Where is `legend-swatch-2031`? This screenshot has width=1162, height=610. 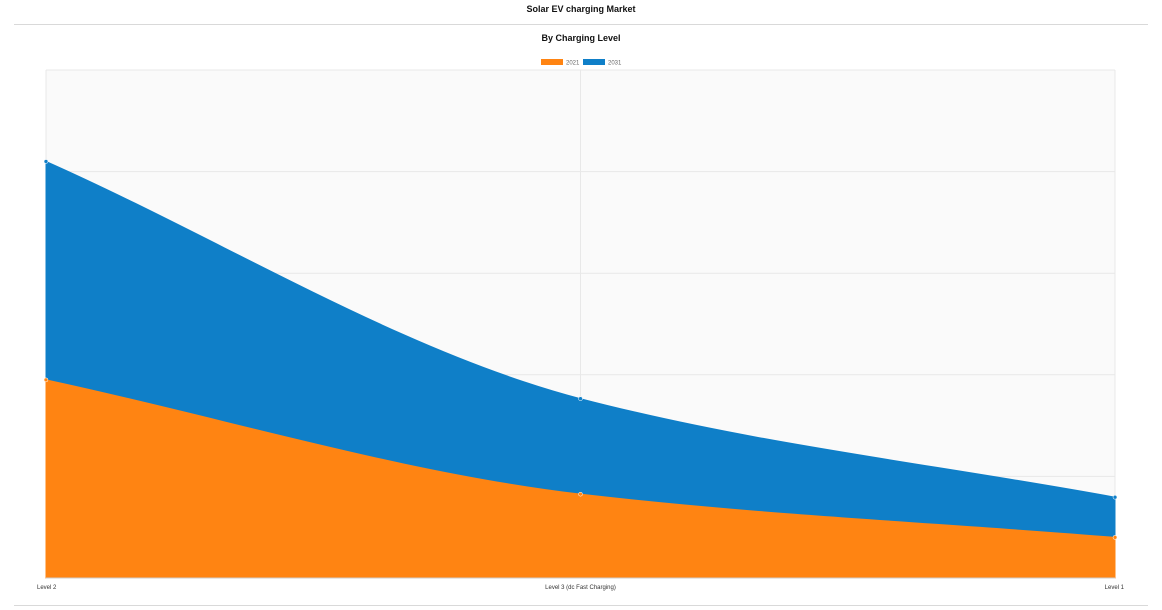 legend-swatch-2031 is located at coordinates (594, 62).